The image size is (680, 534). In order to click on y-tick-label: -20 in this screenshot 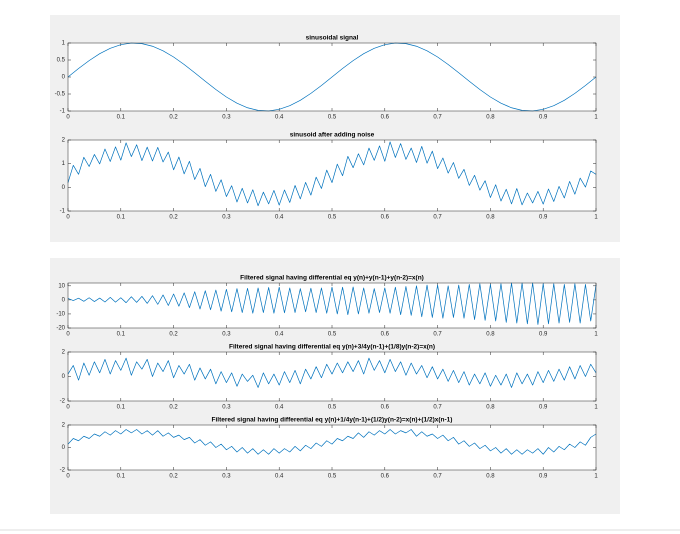, I will do `click(60, 329)`.